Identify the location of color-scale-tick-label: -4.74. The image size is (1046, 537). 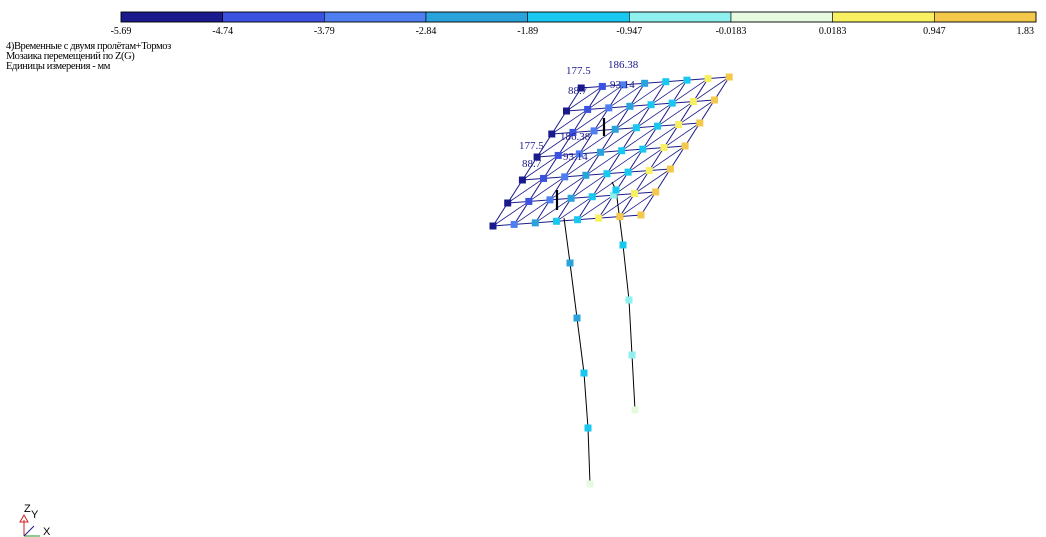
(222, 31).